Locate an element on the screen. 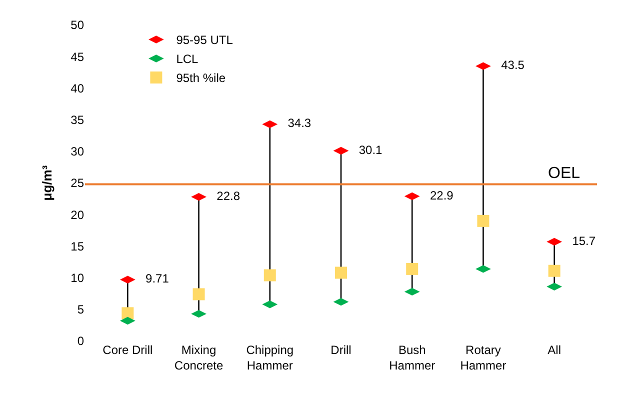 This screenshot has width=627, height=401. x-tick-label: Drill is located at coordinates (341, 350).